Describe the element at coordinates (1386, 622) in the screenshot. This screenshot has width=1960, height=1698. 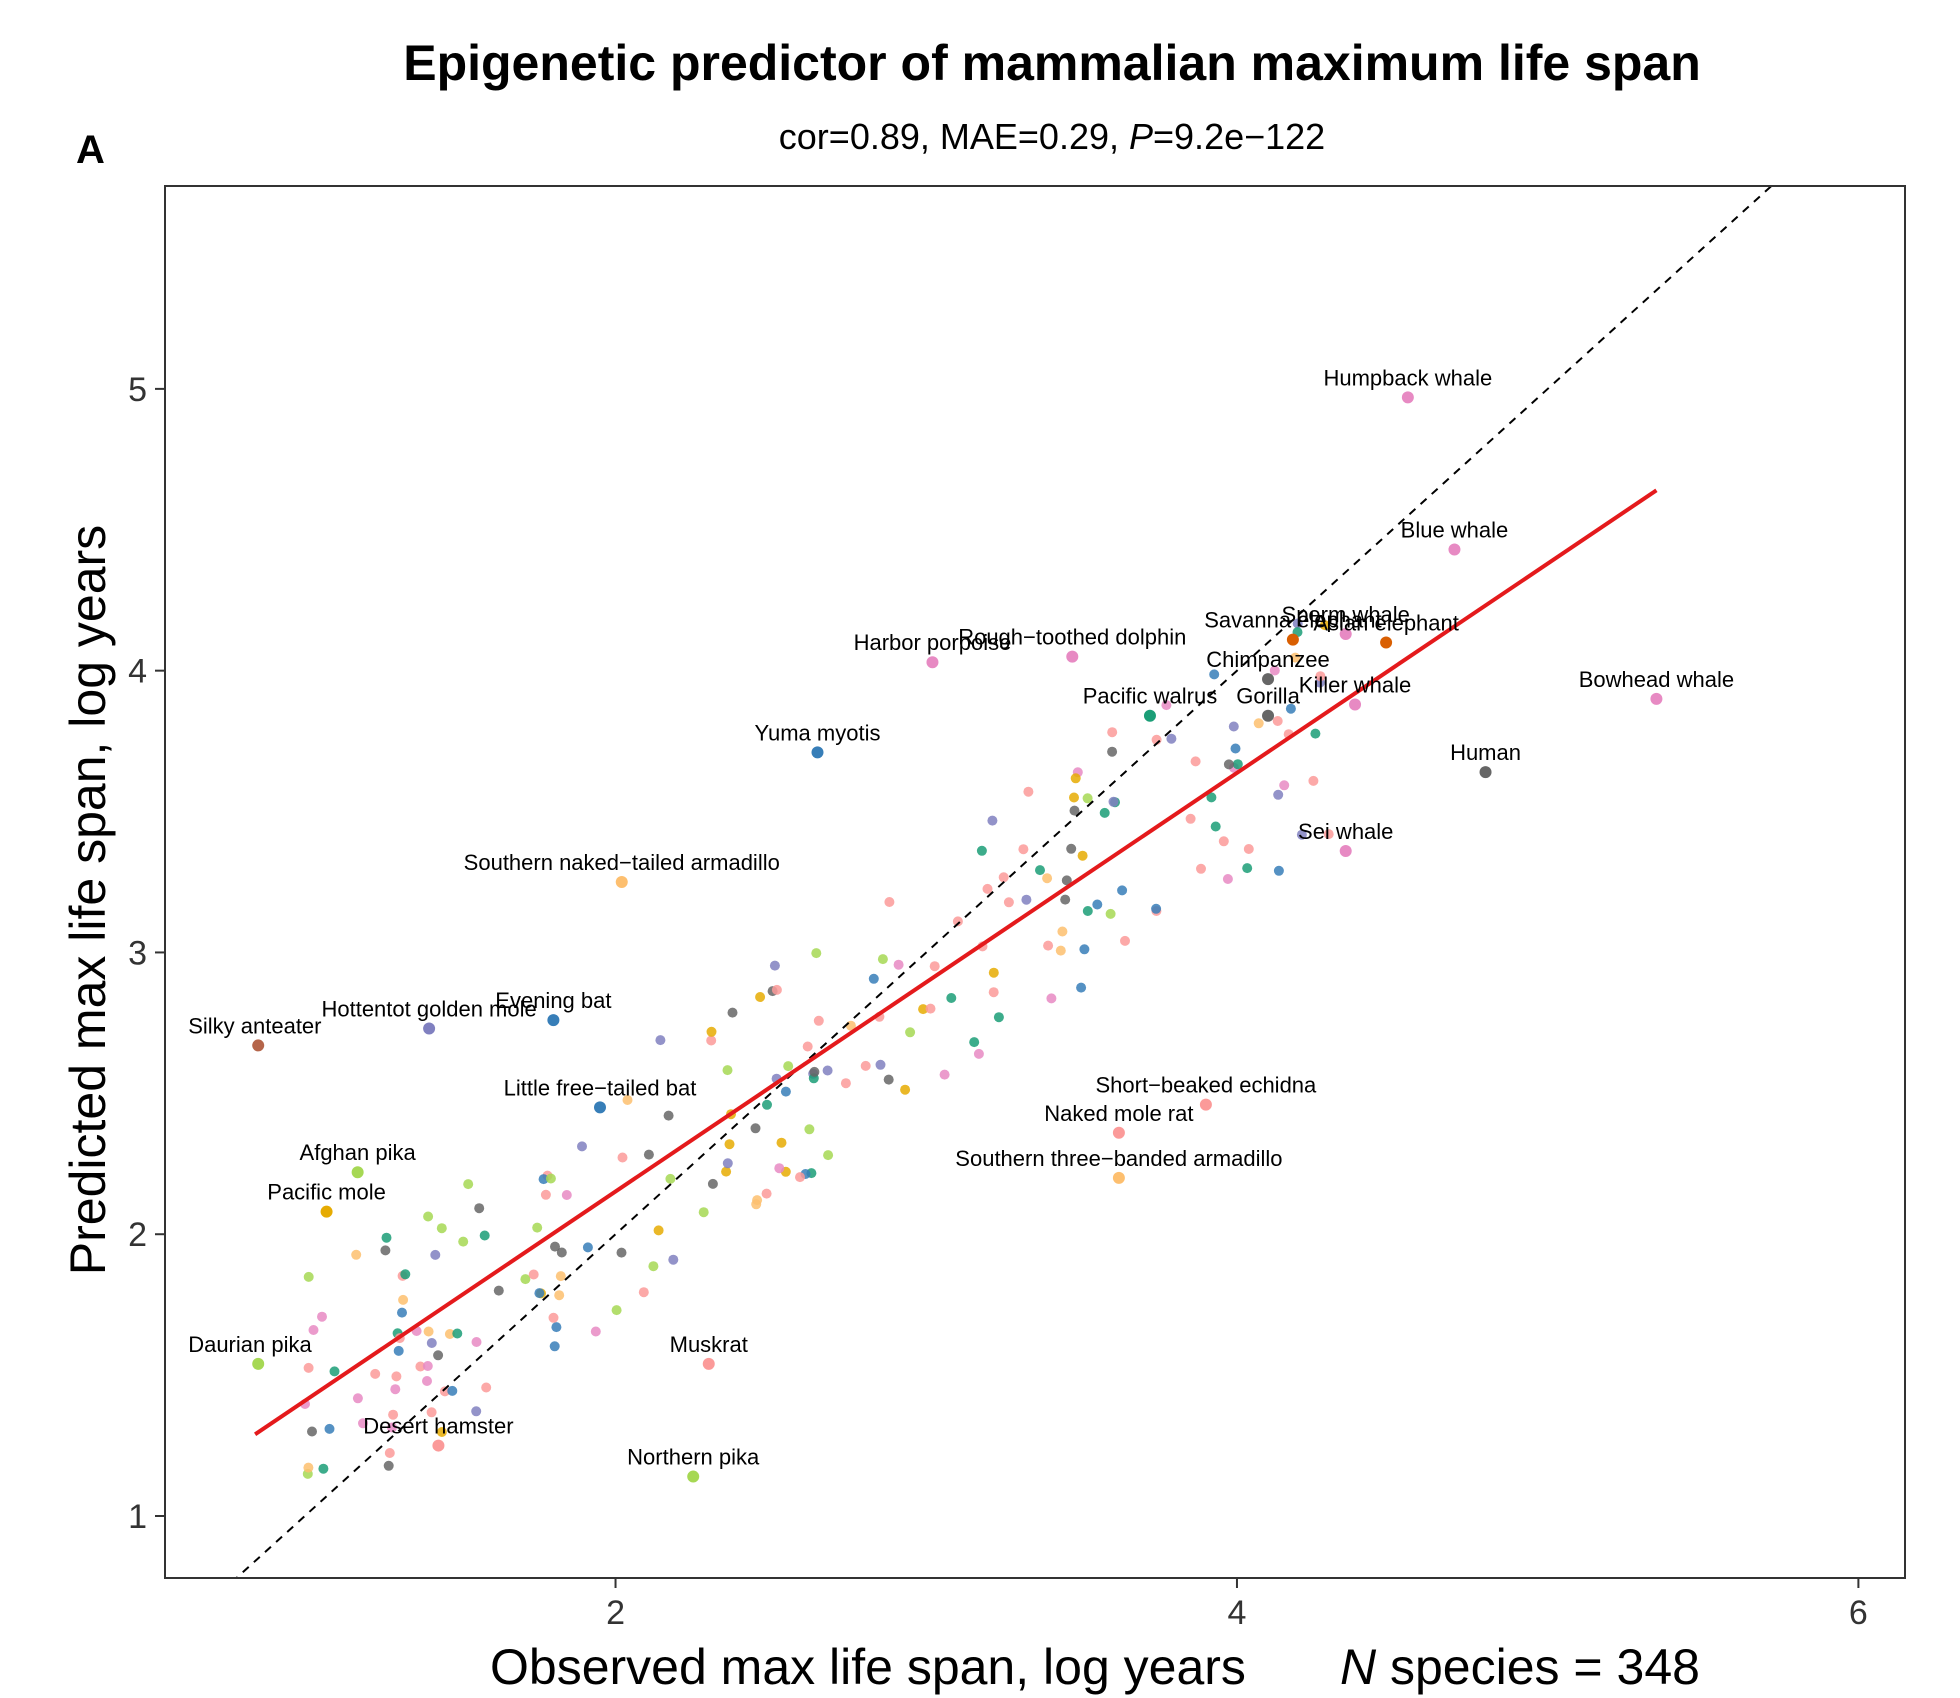
I see `species-label: Asian elephant` at that location.